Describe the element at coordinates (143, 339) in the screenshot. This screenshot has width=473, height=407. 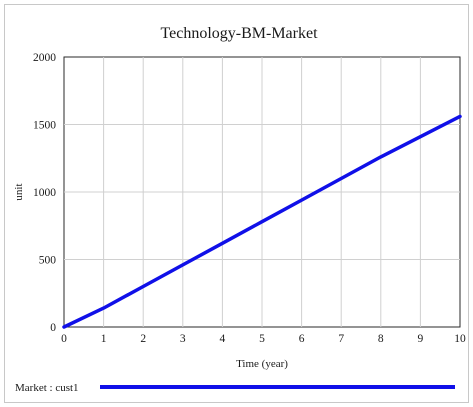
I see `x-tick-label: 2` at that location.